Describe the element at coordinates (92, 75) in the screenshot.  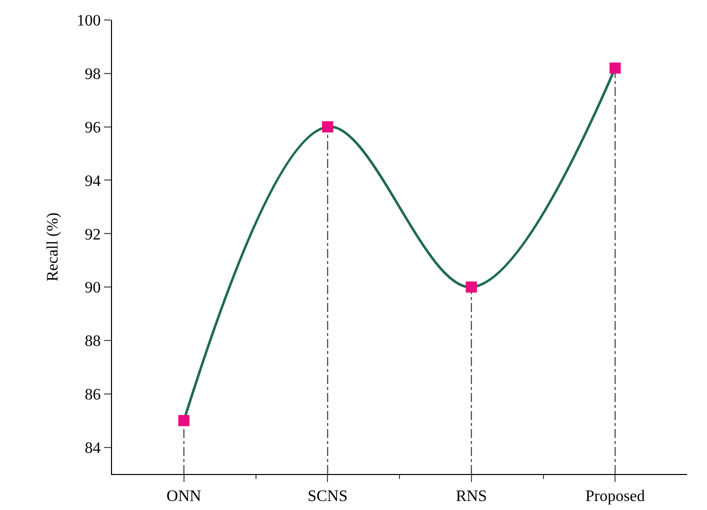
I see `y-tick-label: 98` at that location.